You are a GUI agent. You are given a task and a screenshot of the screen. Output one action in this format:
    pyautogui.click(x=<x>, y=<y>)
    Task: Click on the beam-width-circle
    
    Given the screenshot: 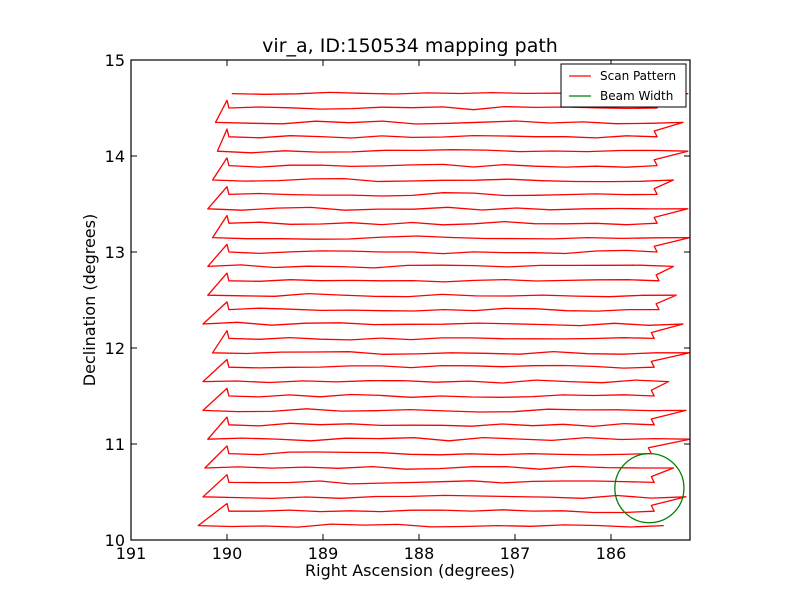 What is the action you would take?
    pyautogui.click(x=649, y=488)
    